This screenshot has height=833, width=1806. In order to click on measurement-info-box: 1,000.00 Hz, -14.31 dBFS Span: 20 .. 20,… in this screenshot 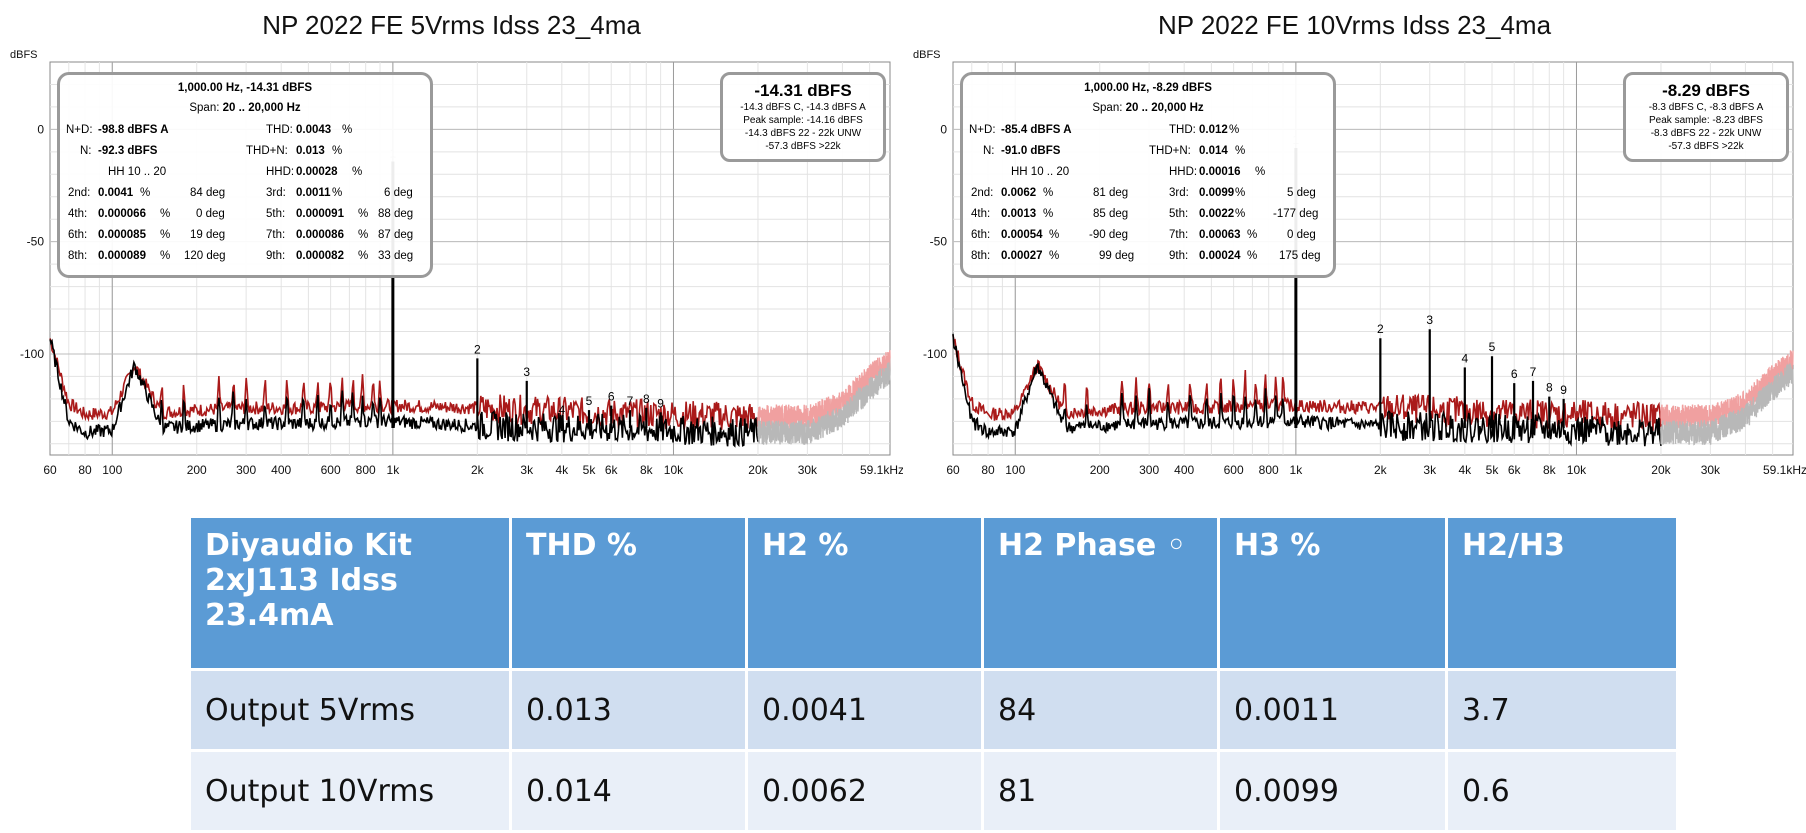, I will do `click(245, 175)`.